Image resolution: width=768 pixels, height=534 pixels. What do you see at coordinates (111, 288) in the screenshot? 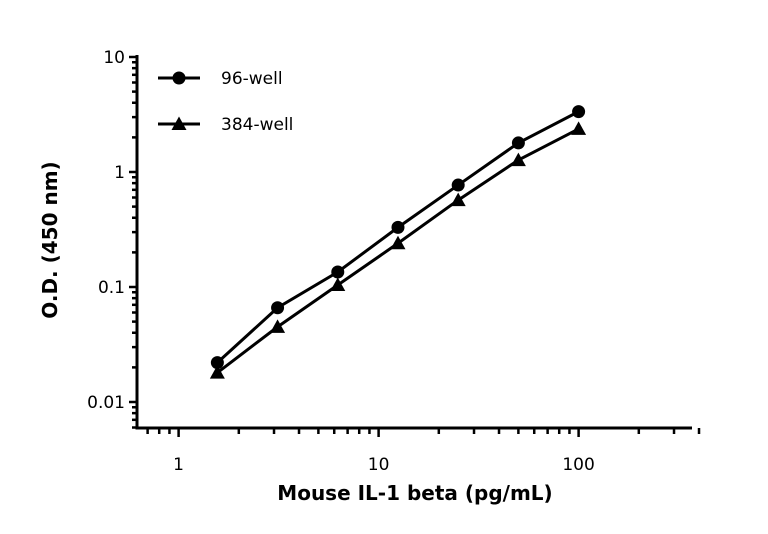
I see `y-tick-label: 0.1` at bounding box center [111, 288].